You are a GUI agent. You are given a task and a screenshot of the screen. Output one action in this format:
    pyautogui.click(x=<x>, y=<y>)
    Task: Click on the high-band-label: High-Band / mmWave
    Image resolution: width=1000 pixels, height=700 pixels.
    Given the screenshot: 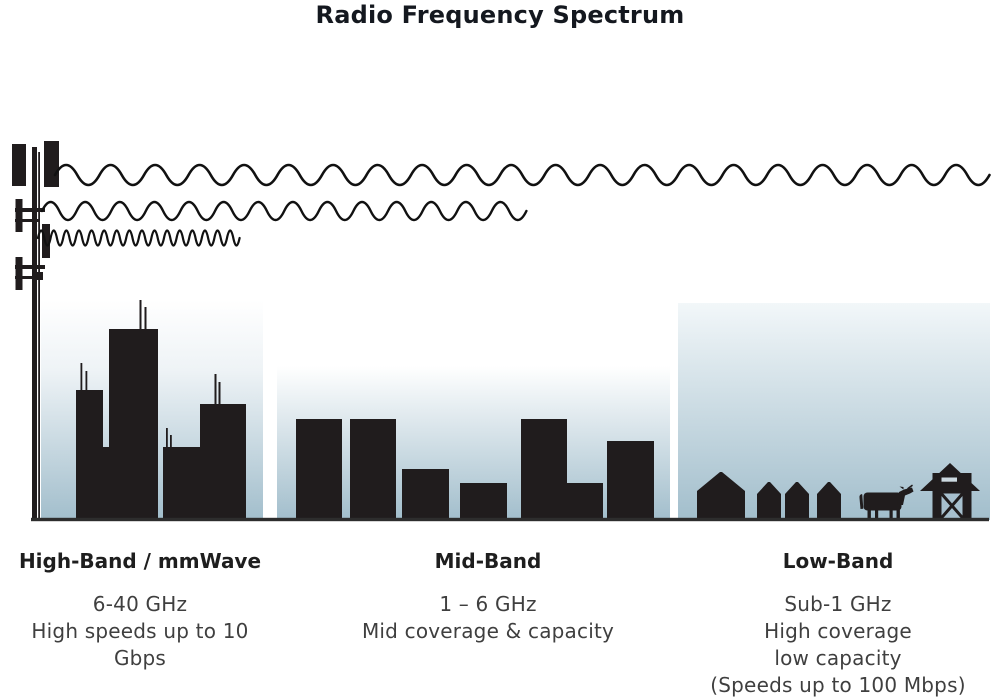 What is the action you would take?
    pyautogui.click(x=140, y=561)
    